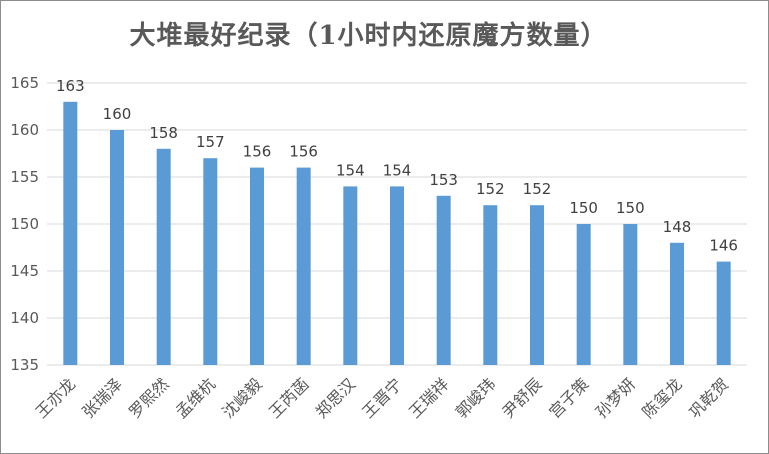 This screenshot has height=454, width=769. Describe the element at coordinates (443, 180) in the screenshot. I see `data-label: 153` at that location.